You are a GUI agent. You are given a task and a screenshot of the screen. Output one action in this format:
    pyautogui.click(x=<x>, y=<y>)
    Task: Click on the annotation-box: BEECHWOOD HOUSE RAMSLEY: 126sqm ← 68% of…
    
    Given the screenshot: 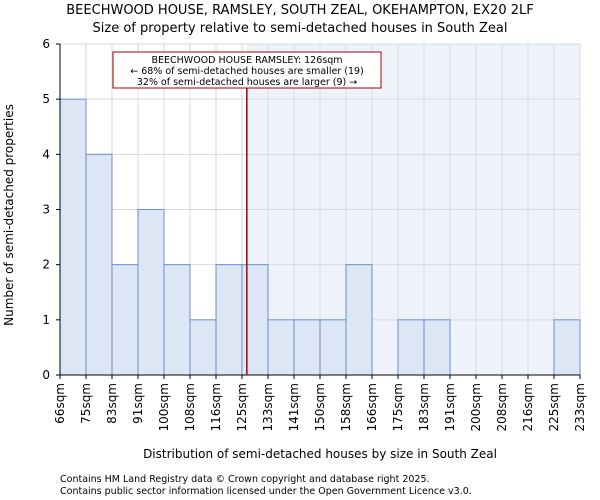 What is the action you would take?
    pyautogui.click(x=247, y=70)
    